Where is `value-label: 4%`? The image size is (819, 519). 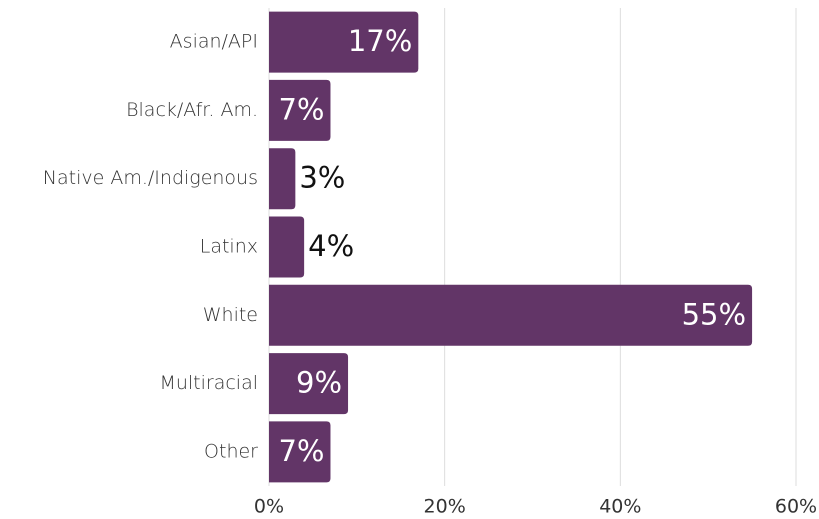
value-label: 4% is located at coordinates (331, 246).